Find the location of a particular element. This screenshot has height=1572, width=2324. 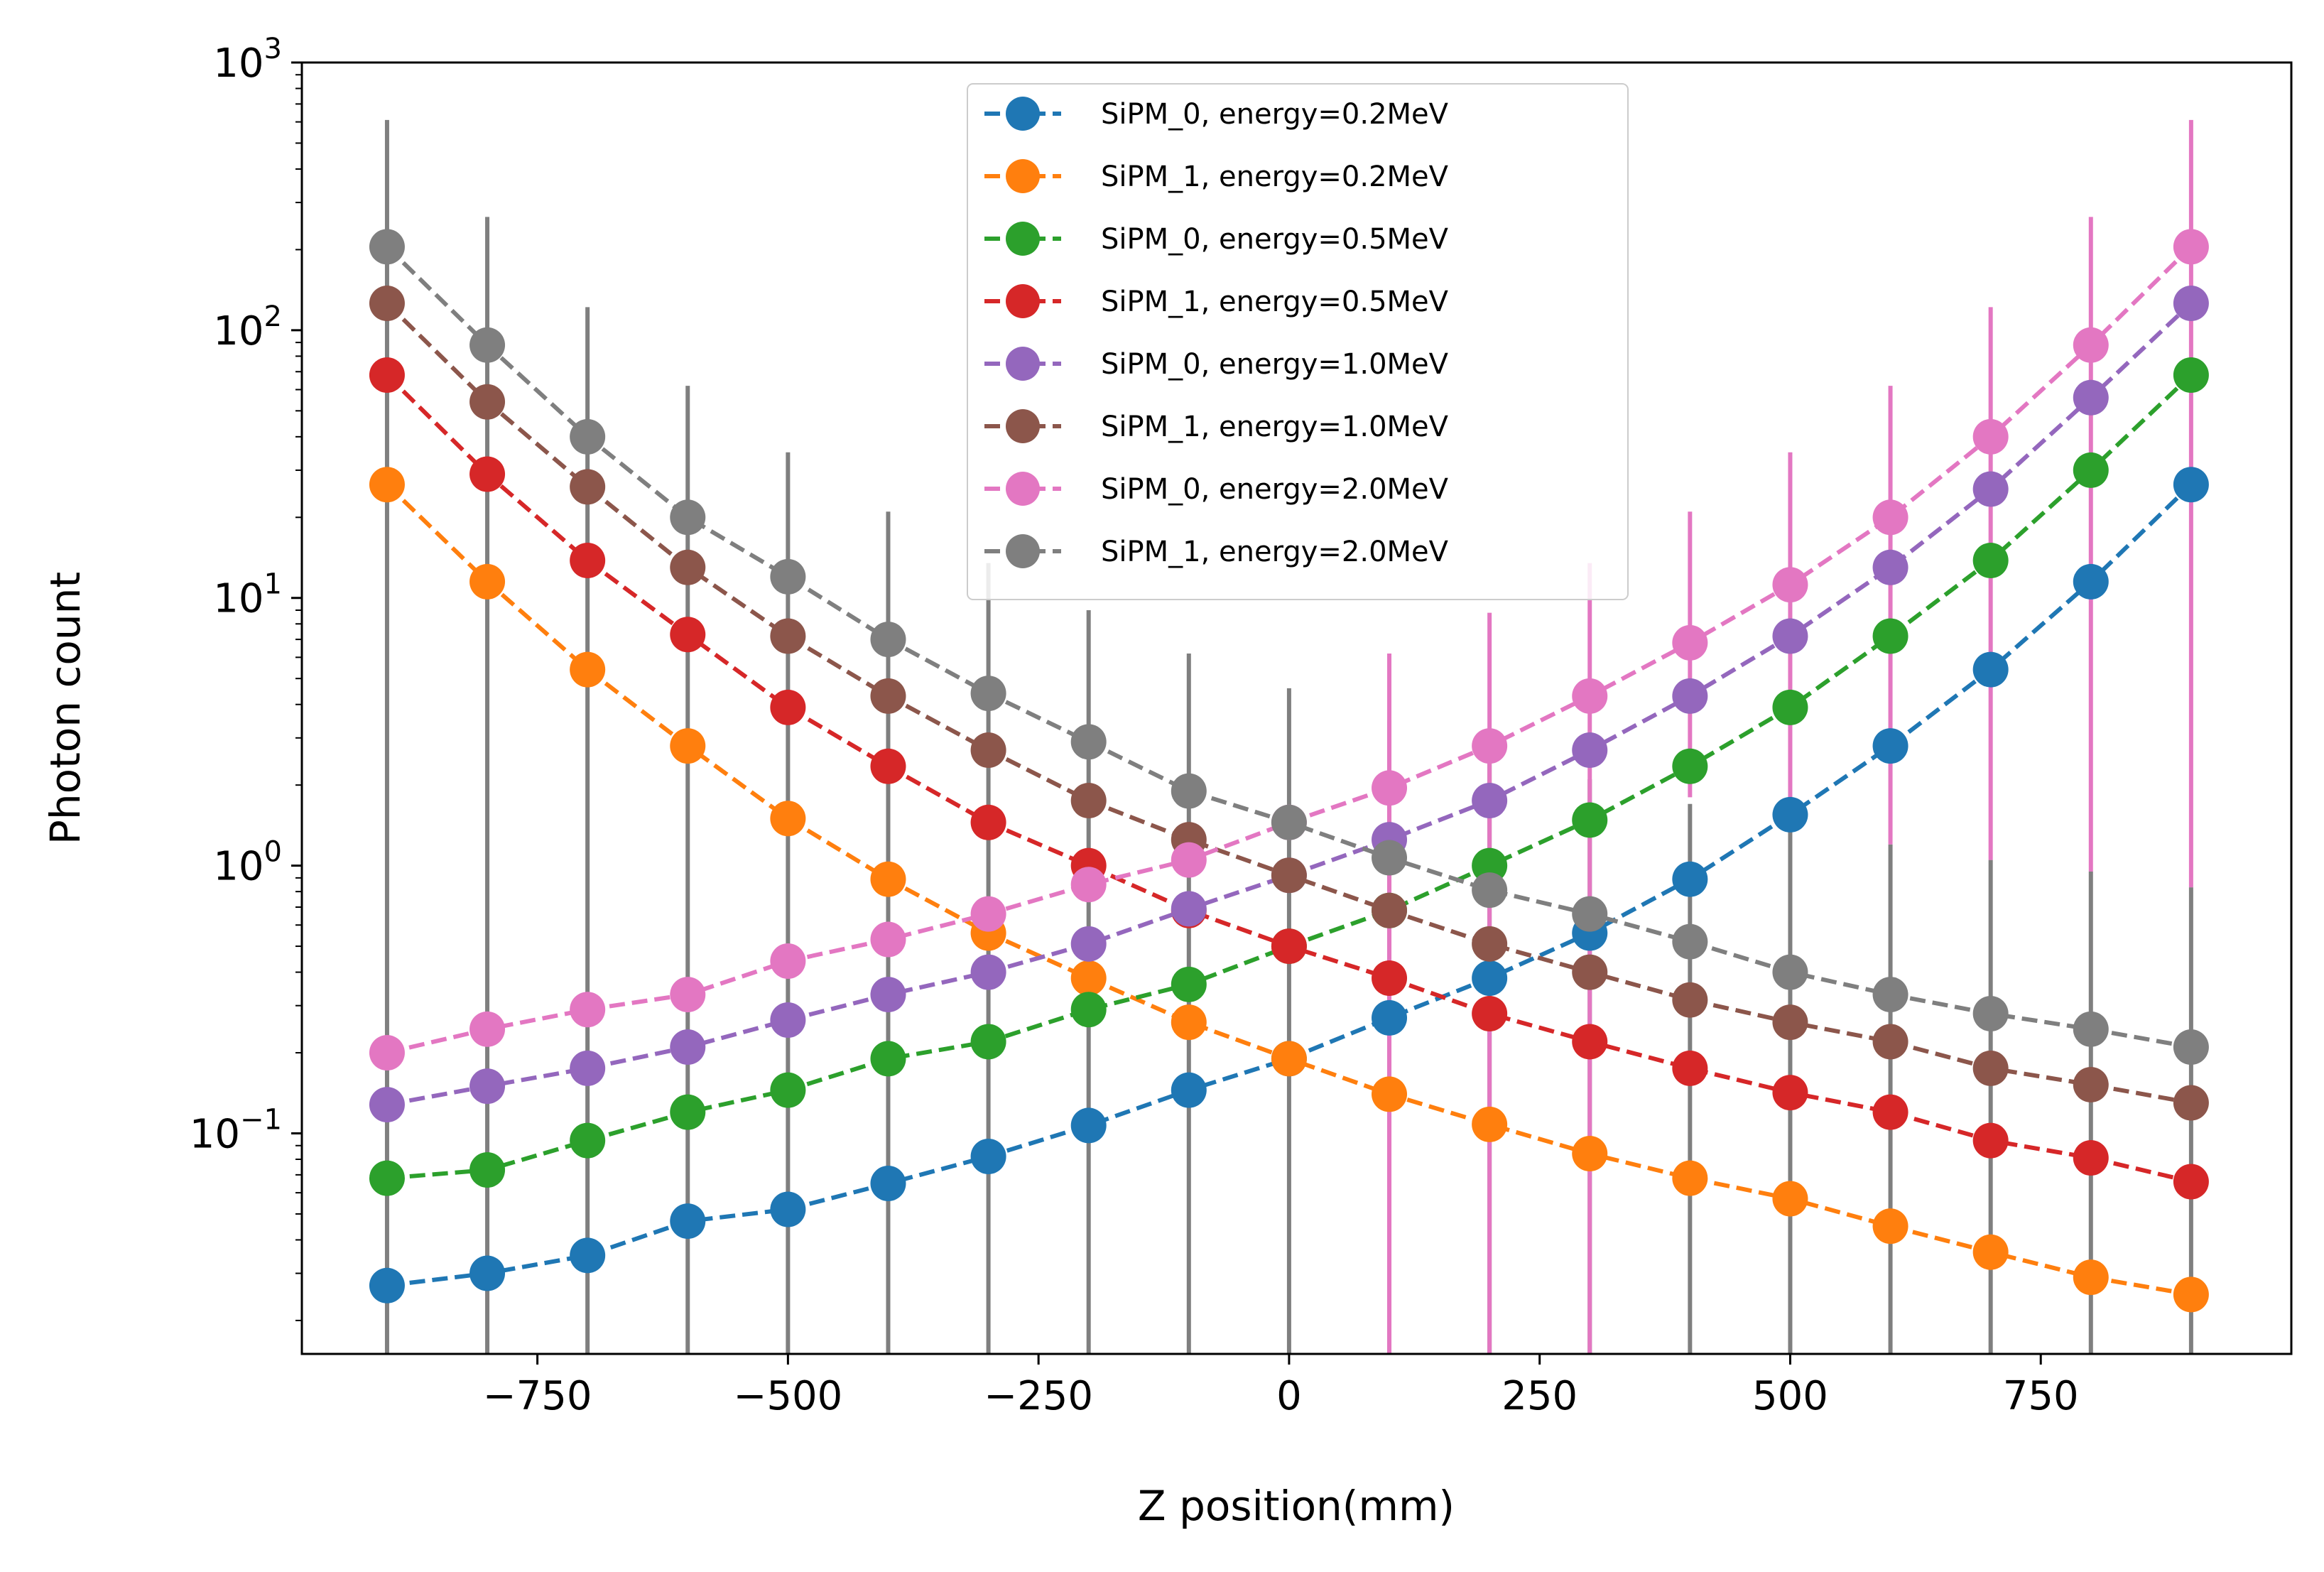

x-tick-label: 500 is located at coordinates (1790, 1396).